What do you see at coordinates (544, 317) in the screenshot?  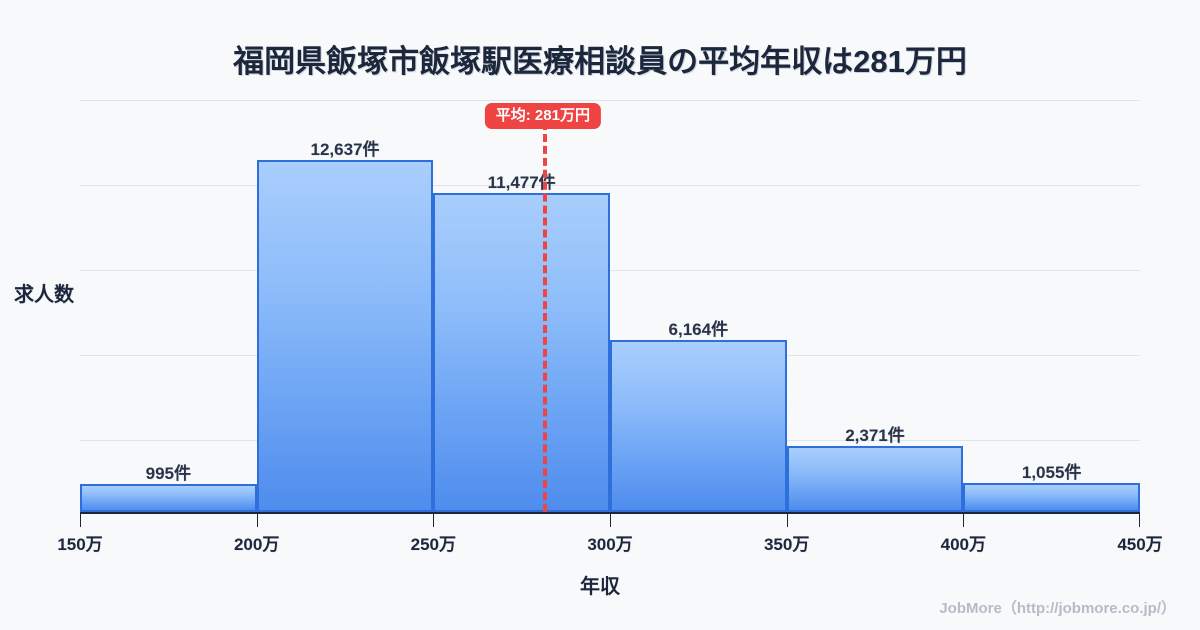 I see `average-line` at bounding box center [544, 317].